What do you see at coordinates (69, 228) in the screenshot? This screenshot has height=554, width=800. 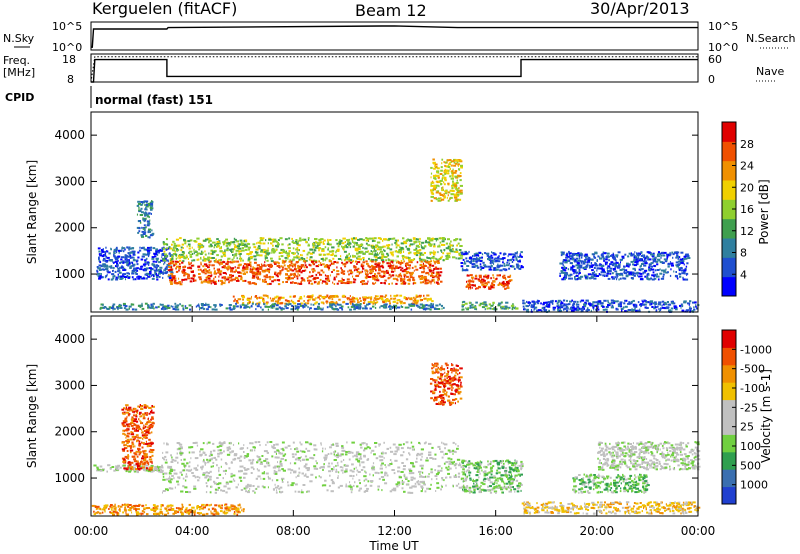 I see `y-tick-label: 2000` at bounding box center [69, 228].